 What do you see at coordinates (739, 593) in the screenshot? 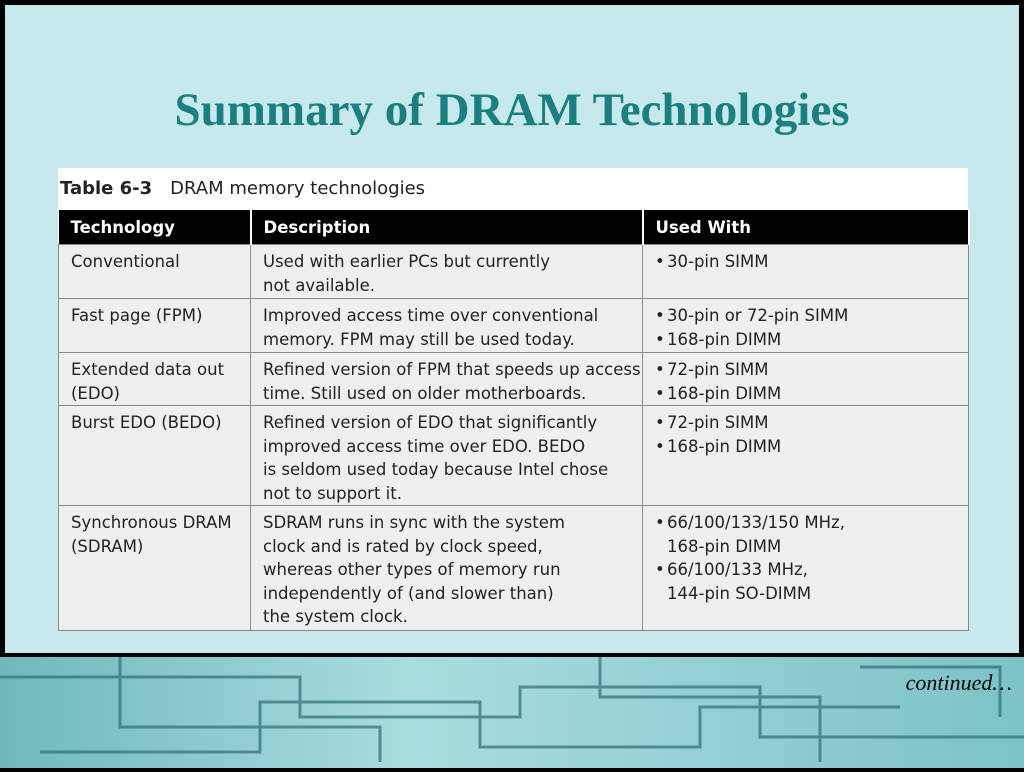
I see `line: 144-pin SO-DIMM` at bounding box center [739, 593].